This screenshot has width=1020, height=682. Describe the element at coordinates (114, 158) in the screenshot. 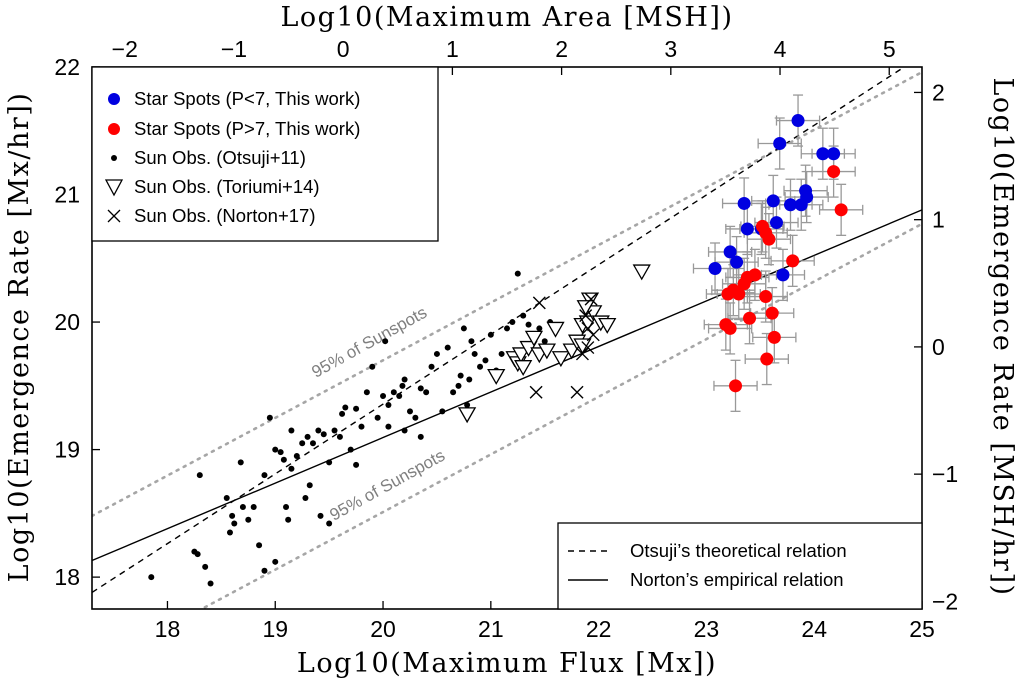

I see `legend-marker-dot` at that location.